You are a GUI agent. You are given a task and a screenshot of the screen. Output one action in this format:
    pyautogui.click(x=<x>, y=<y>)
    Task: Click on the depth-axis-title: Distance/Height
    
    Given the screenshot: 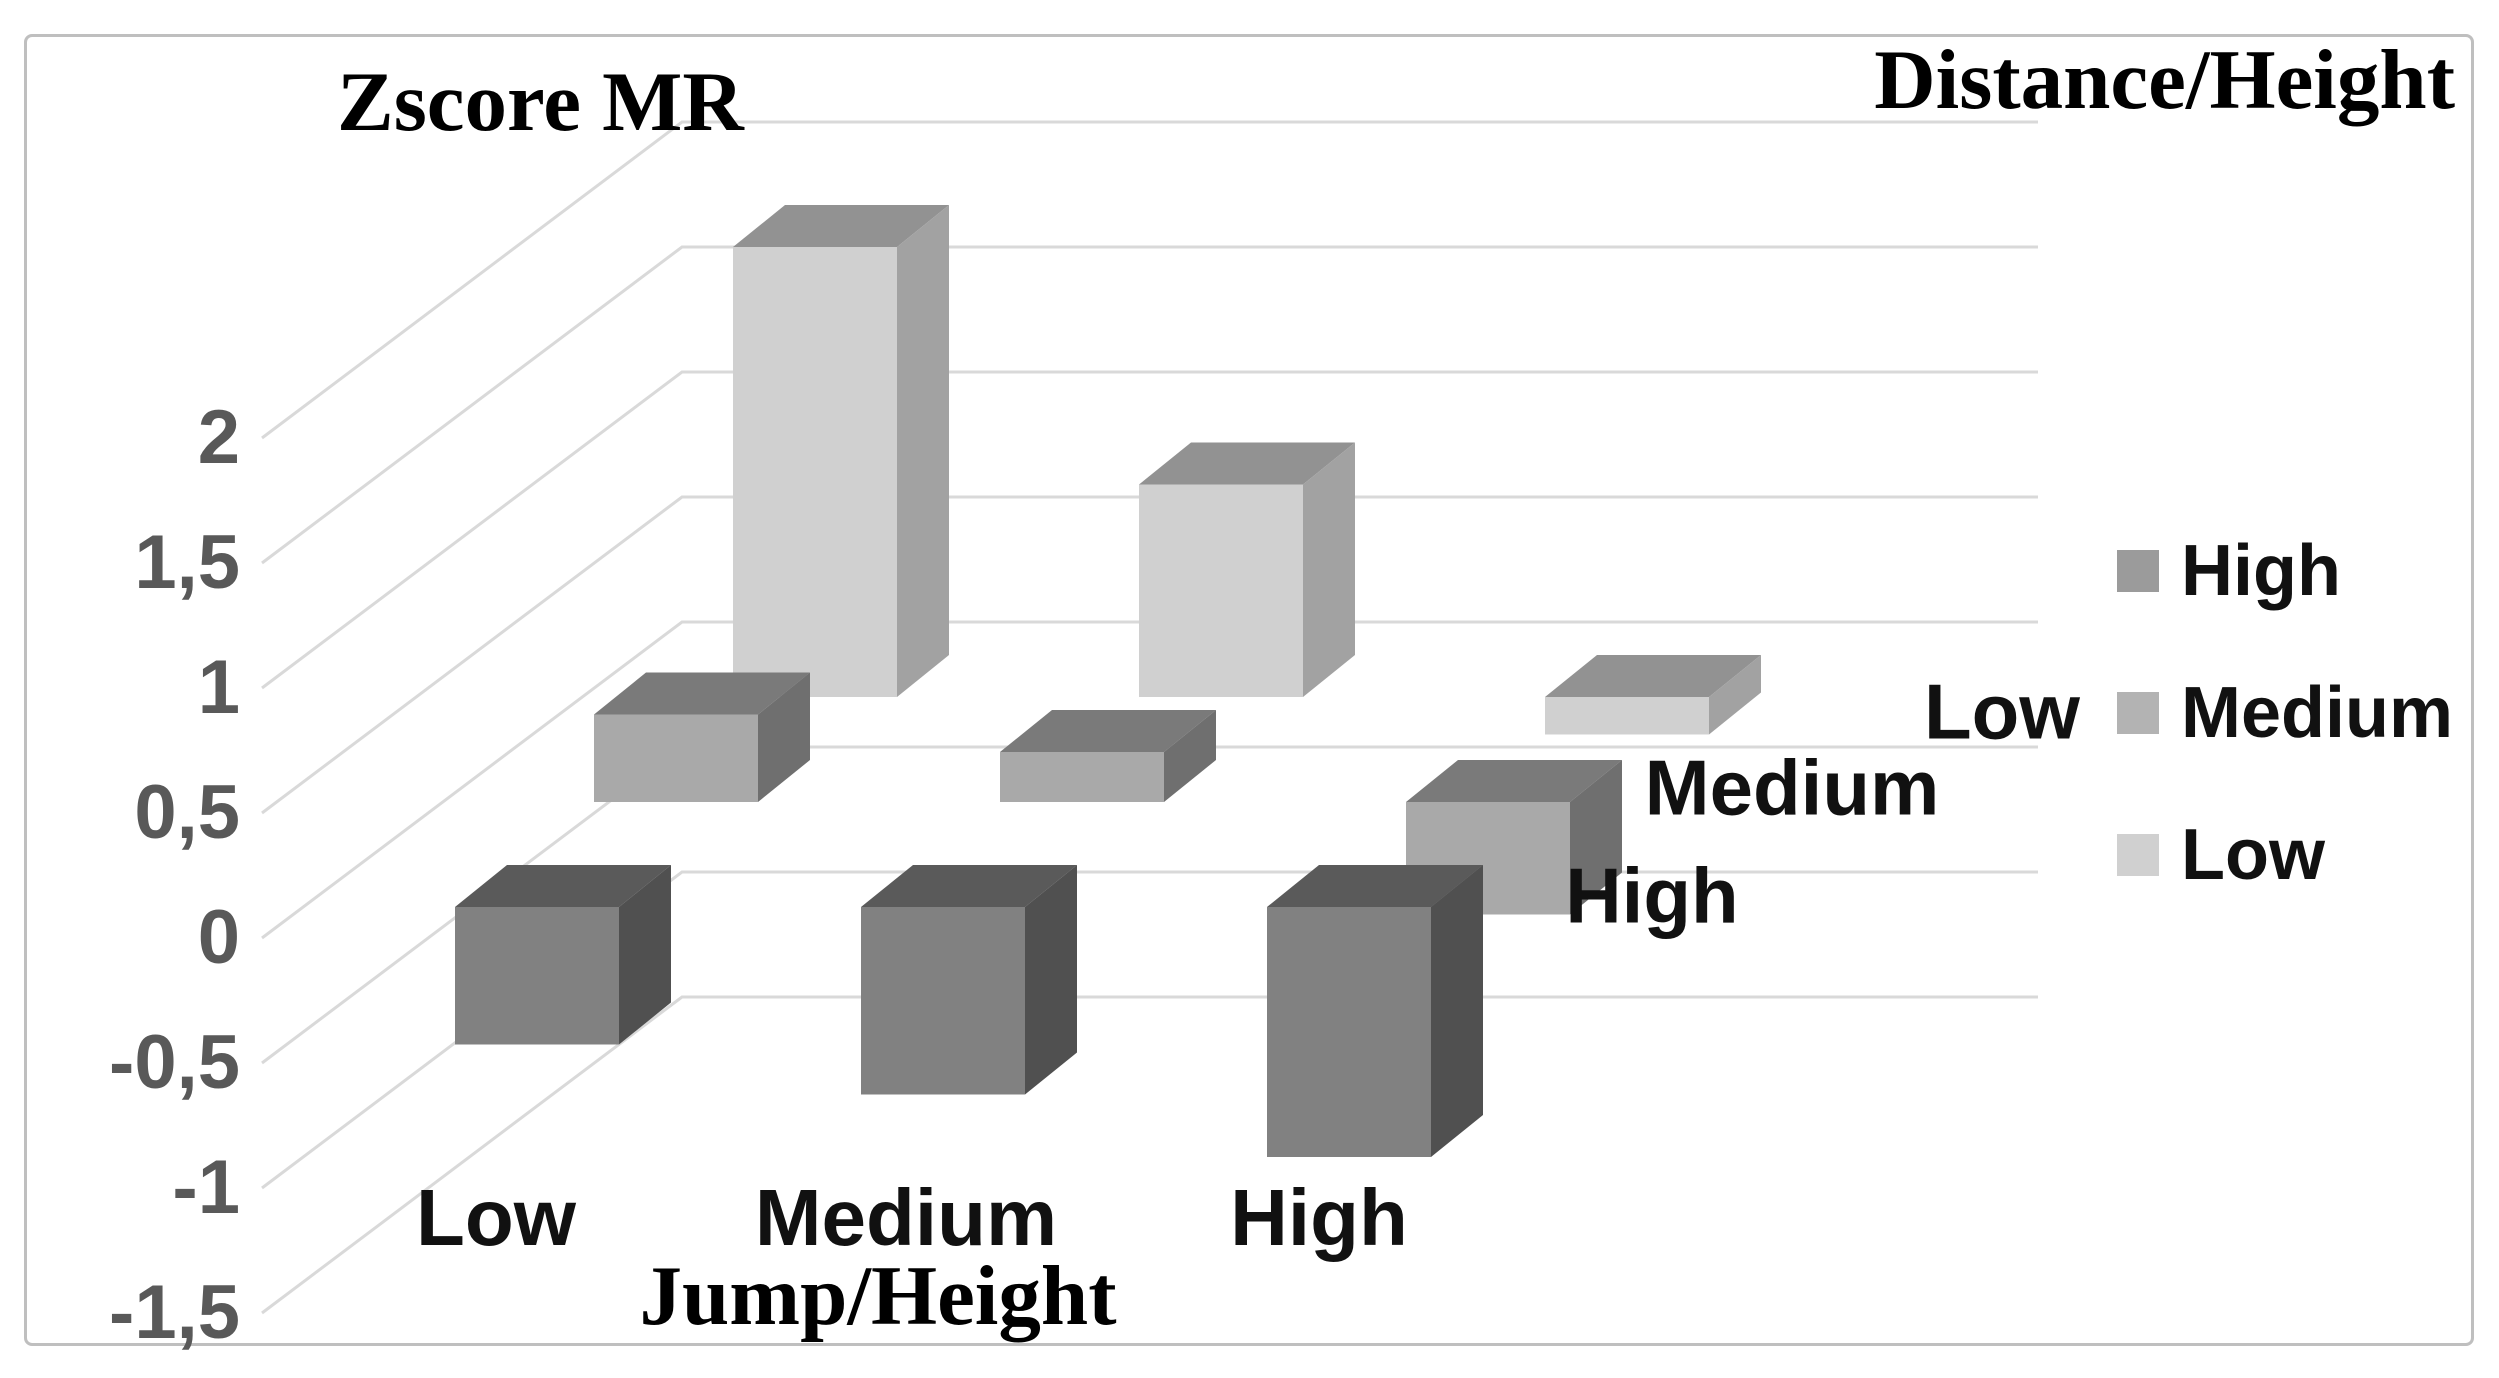 What is the action you would take?
    pyautogui.click(x=2164, y=80)
    